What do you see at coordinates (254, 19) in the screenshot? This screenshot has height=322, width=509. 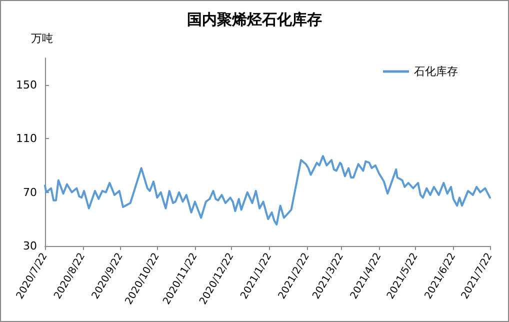 I see `chart-title: 国内聚烯烃石化库存` at bounding box center [254, 19].